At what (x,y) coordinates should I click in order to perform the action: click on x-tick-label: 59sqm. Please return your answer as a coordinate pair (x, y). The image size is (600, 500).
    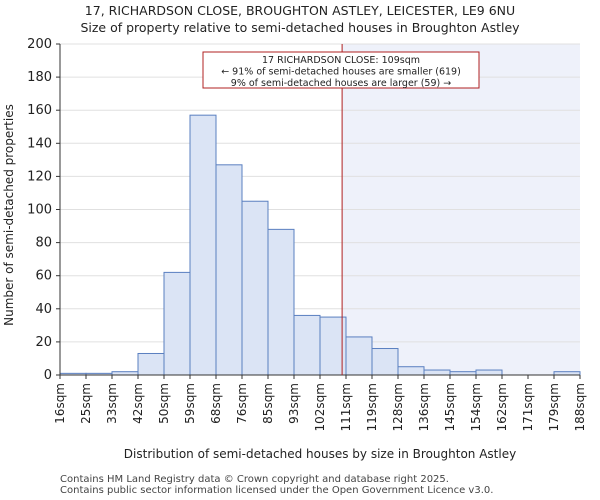
    Looking at the image, I should click on (190, 403).